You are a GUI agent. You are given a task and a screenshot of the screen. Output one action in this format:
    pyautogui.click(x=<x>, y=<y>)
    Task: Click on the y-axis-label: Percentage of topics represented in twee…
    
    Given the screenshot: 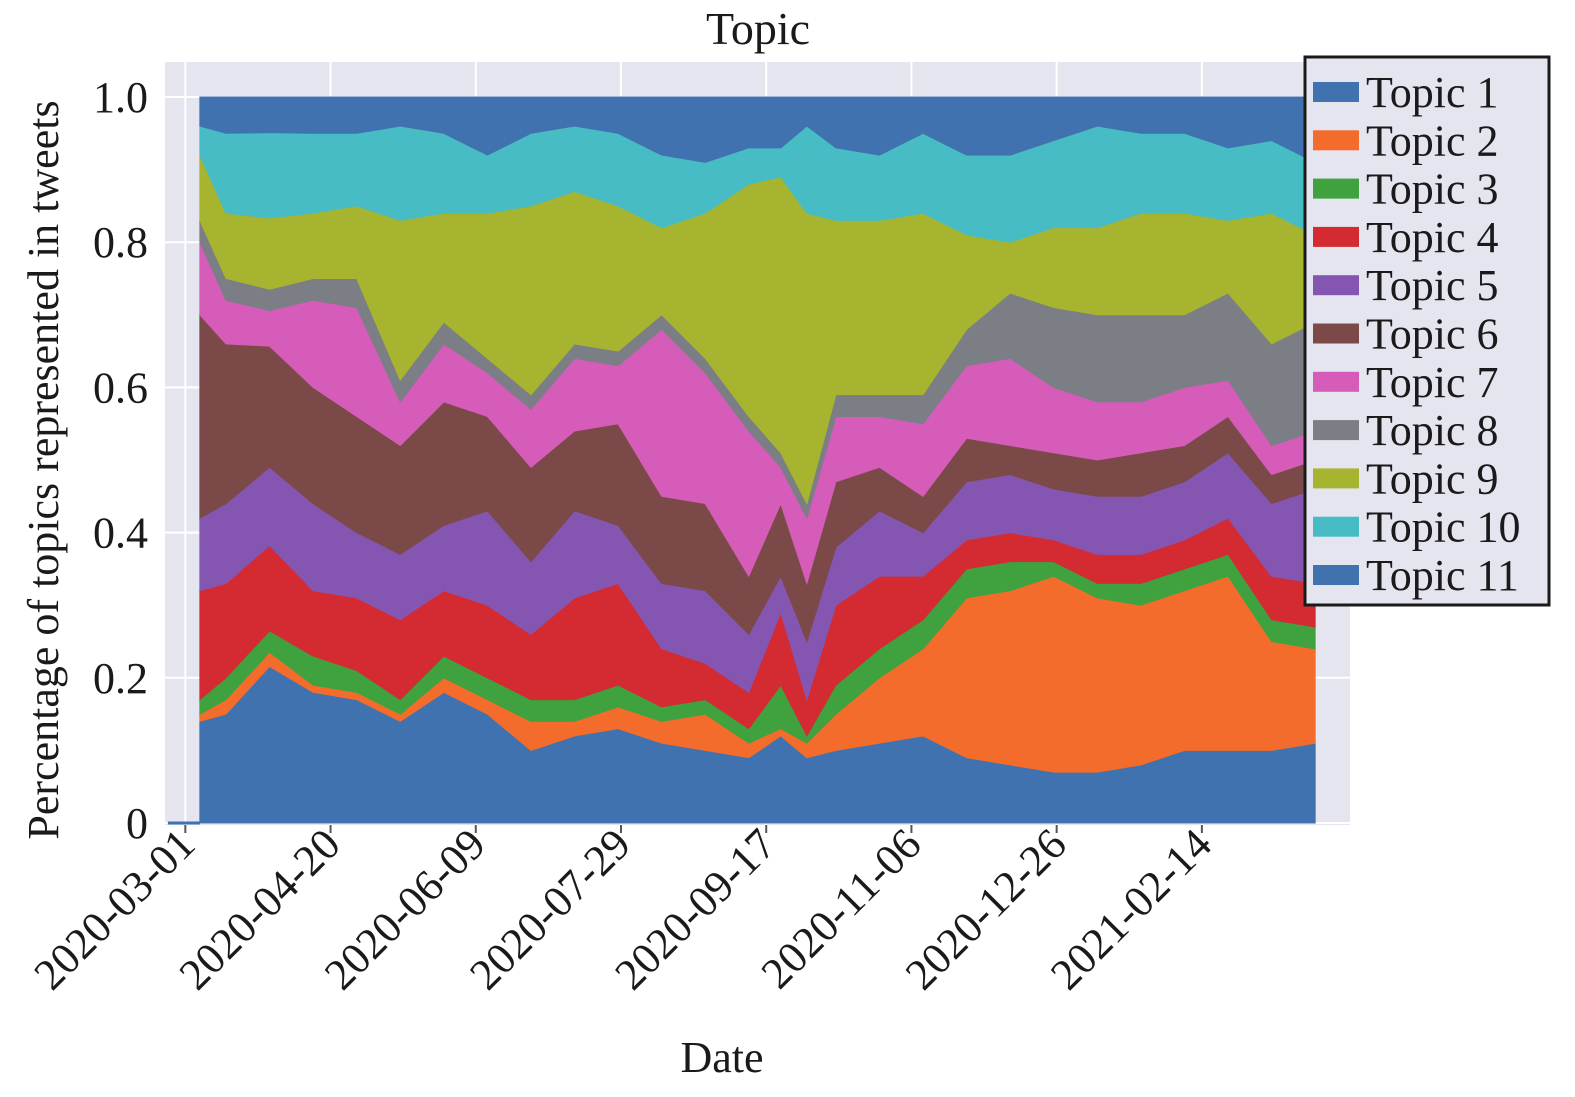 What is the action you would take?
    pyautogui.click(x=43, y=469)
    